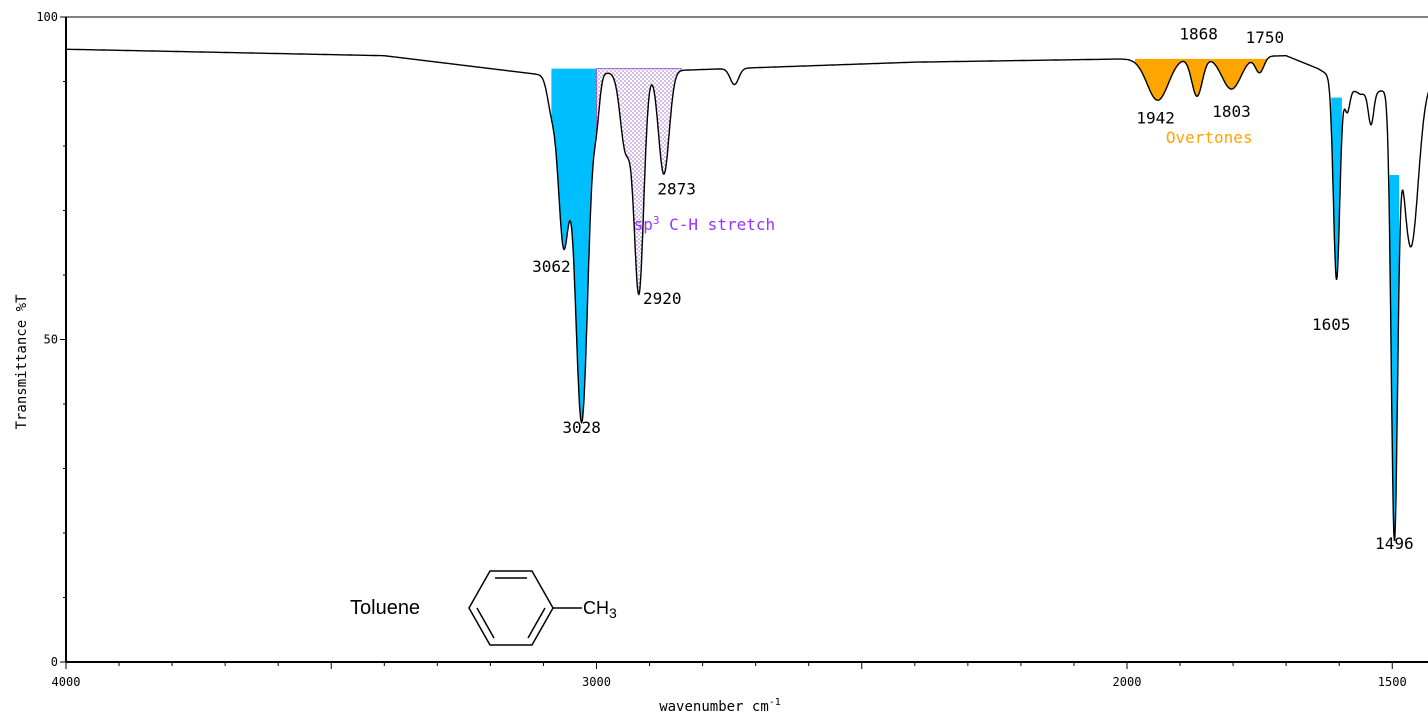  Describe the element at coordinates (1155, 117) in the screenshot. I see `peak-label-1942: 1942` at that location.